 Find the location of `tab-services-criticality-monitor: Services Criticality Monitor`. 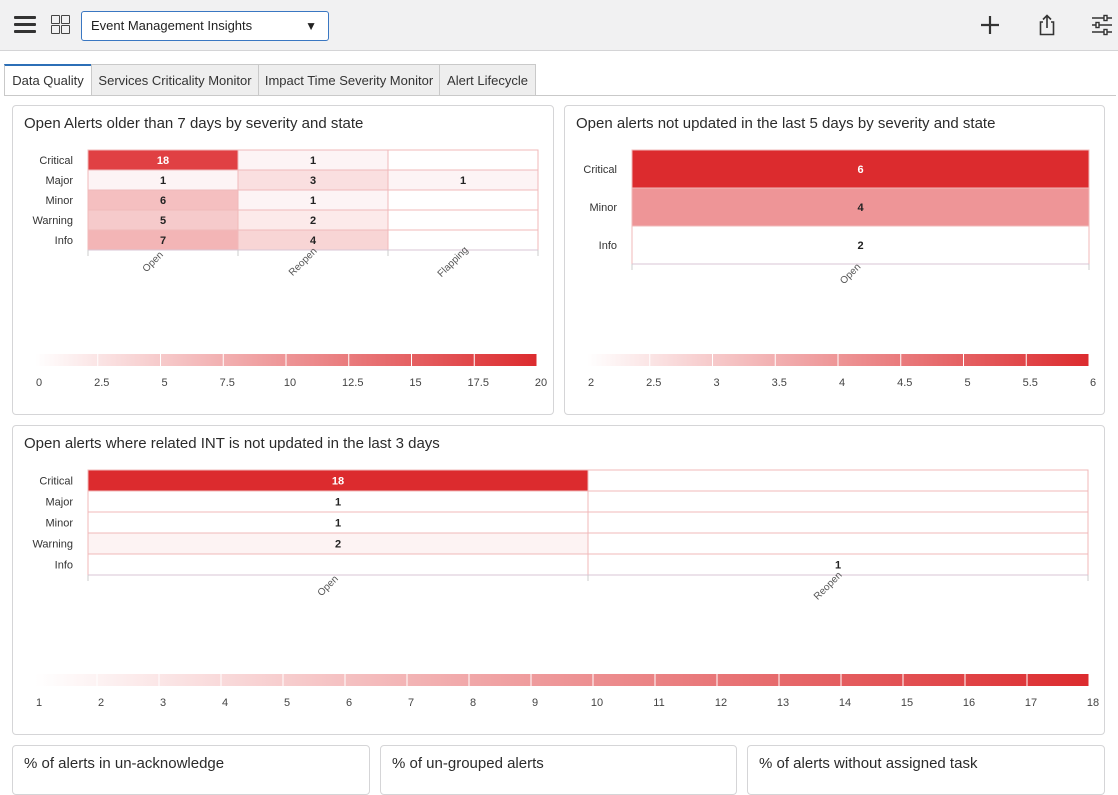

tab-services-criticality-monitor: Services Criticality Monitor is located at coordinates (175, 79).